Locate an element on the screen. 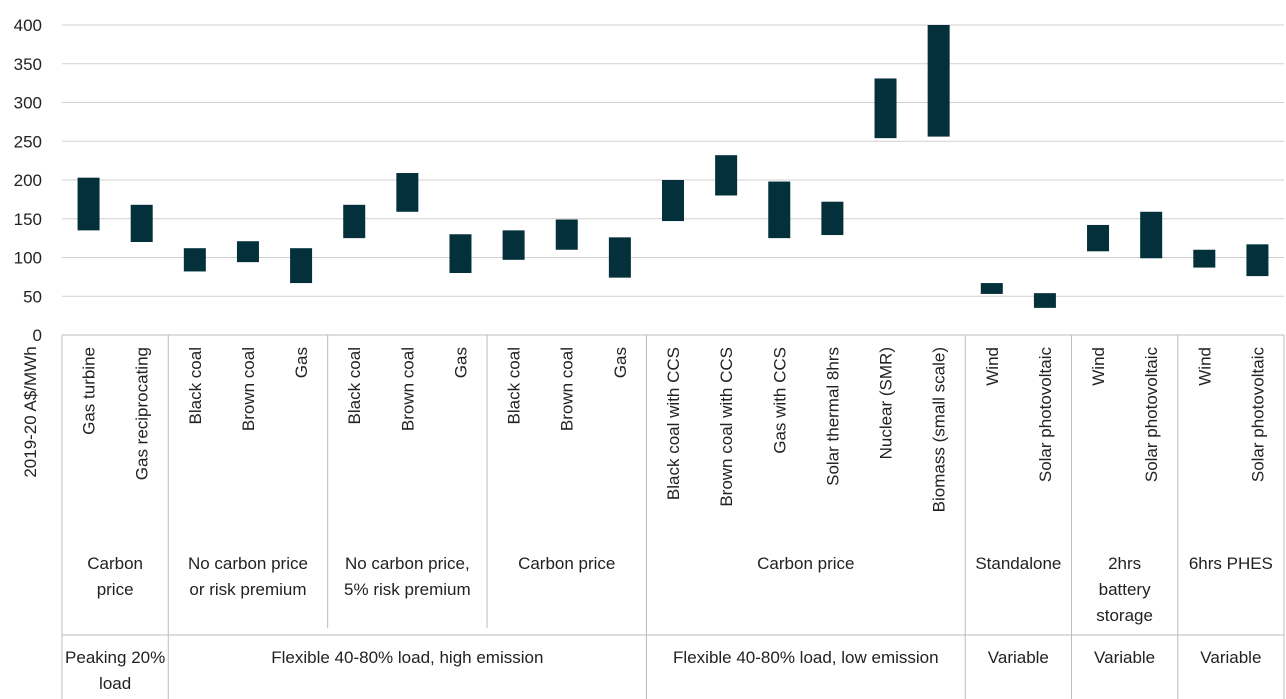  y-tick-label: 50 is located at coordinates (32, 296).